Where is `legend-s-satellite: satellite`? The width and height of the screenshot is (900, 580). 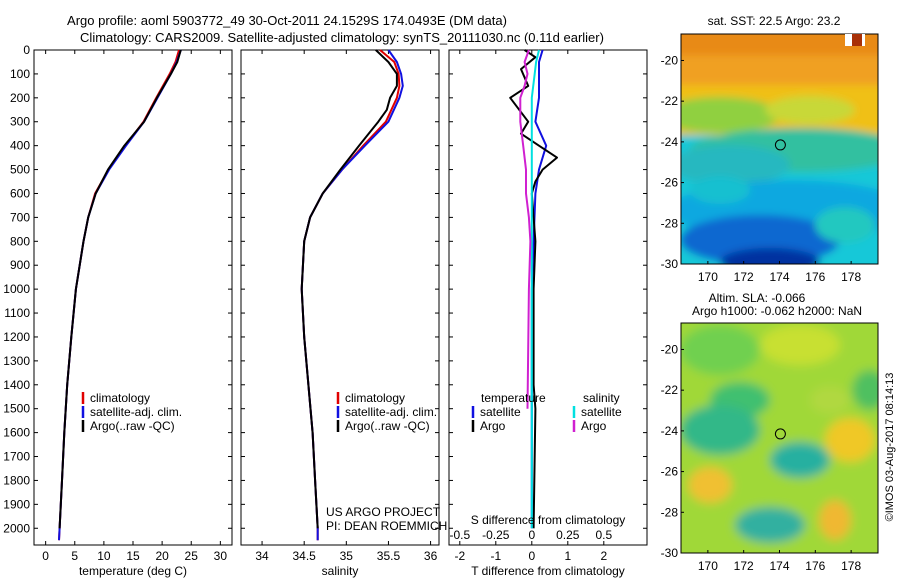
legend-s-satellite: satellite is located at coordinates (601, 412).